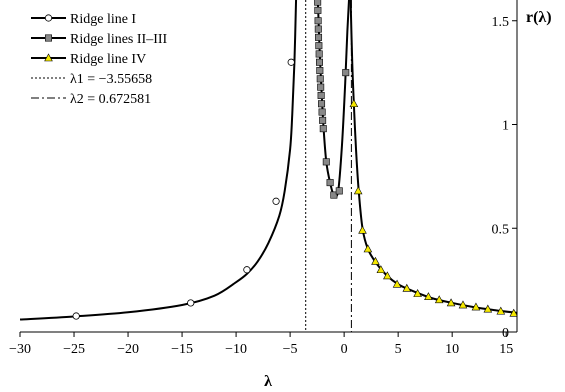  I want to click on legend-label-2: Ridge lines II–III, so click(119, 39).